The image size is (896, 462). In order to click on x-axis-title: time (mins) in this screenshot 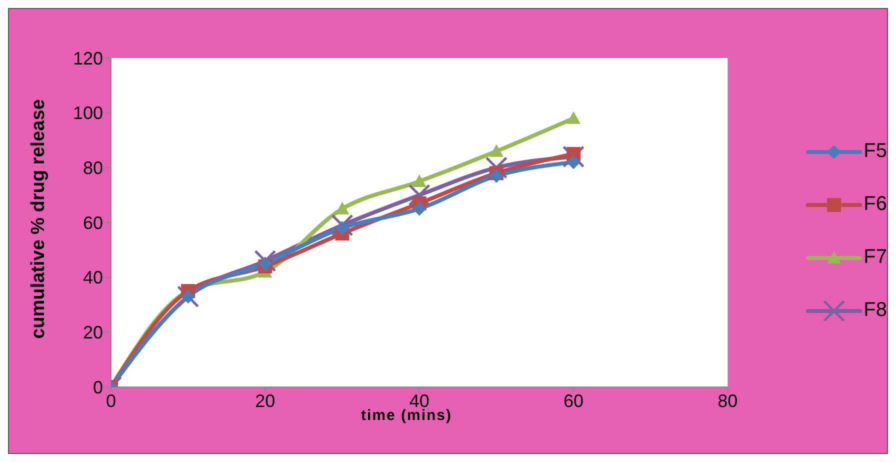, I will do `click(406, 415)`.